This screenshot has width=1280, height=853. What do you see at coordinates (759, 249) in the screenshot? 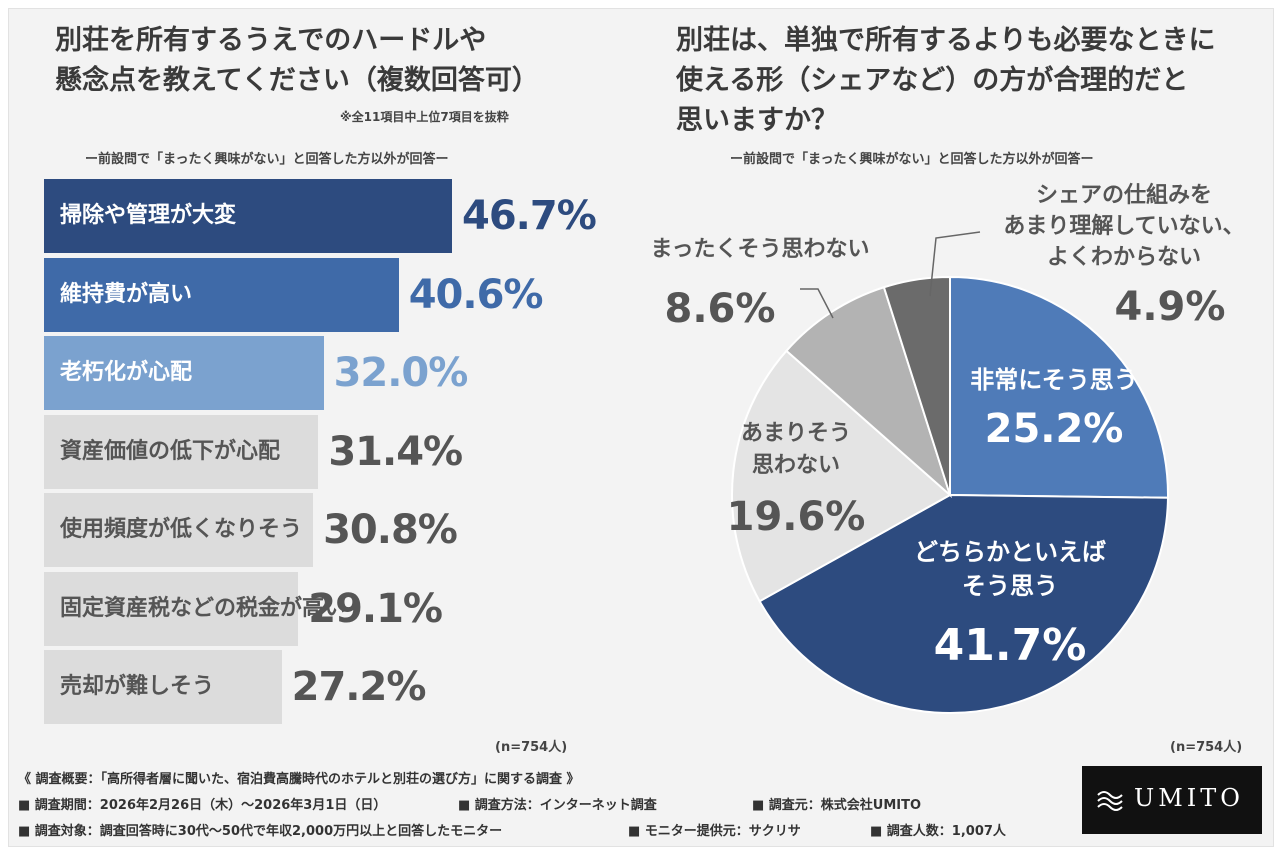
I see `pie-slice-label: まったくそう思わない` at bounding box center [759, 249].